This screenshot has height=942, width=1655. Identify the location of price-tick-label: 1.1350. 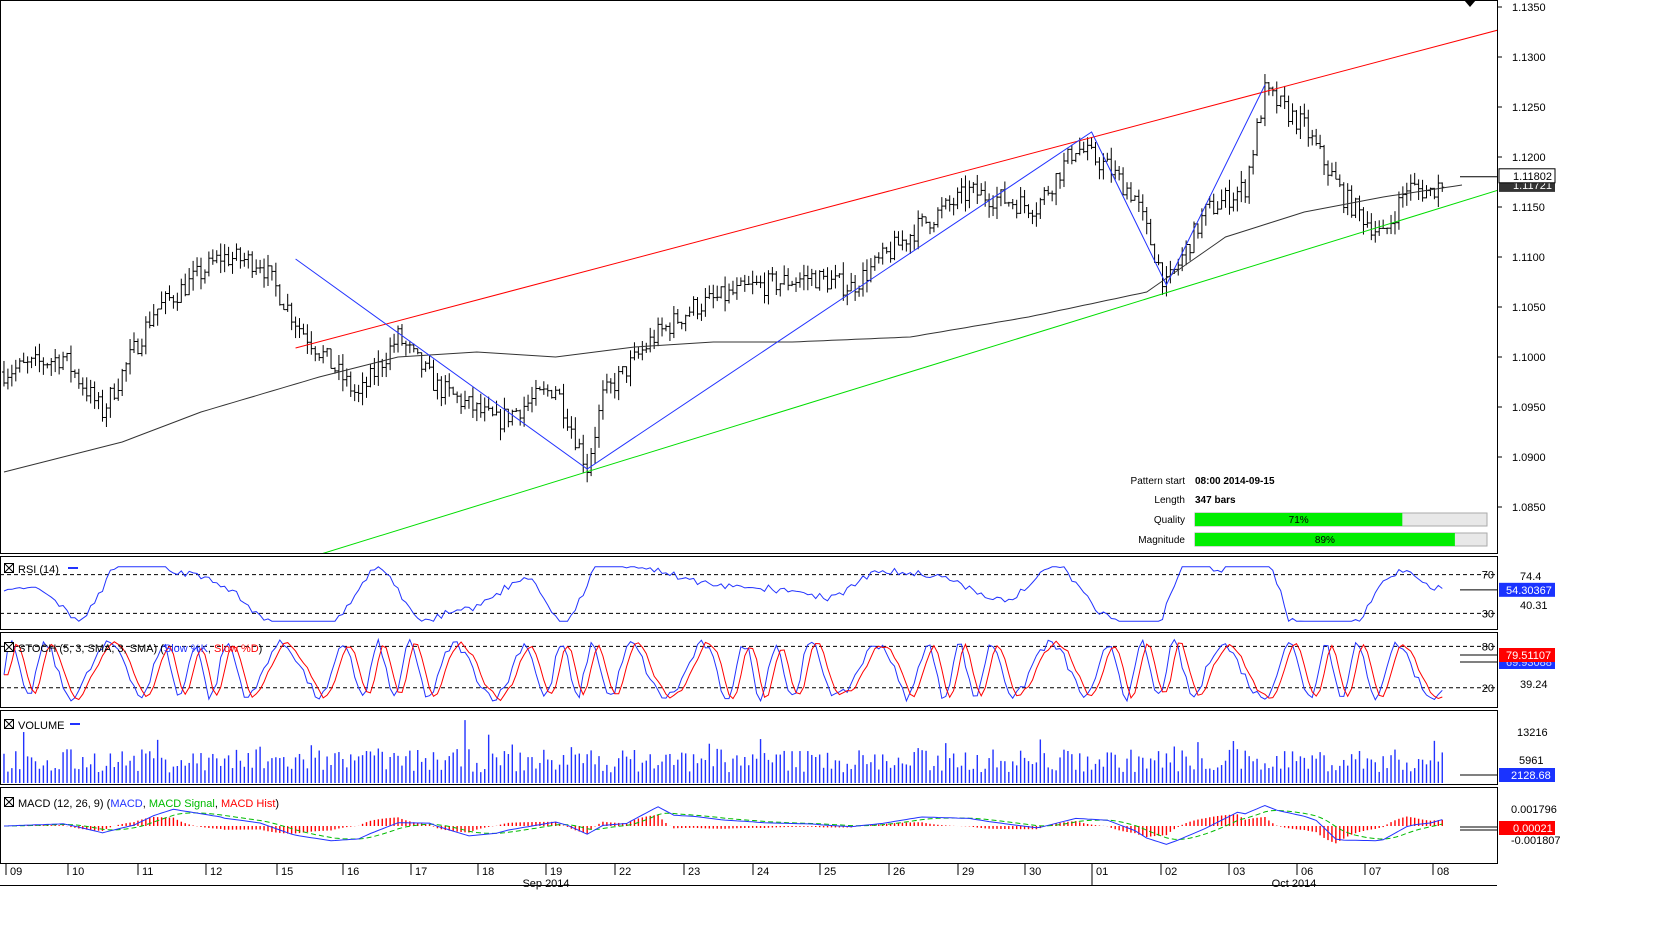
(1529, 8).